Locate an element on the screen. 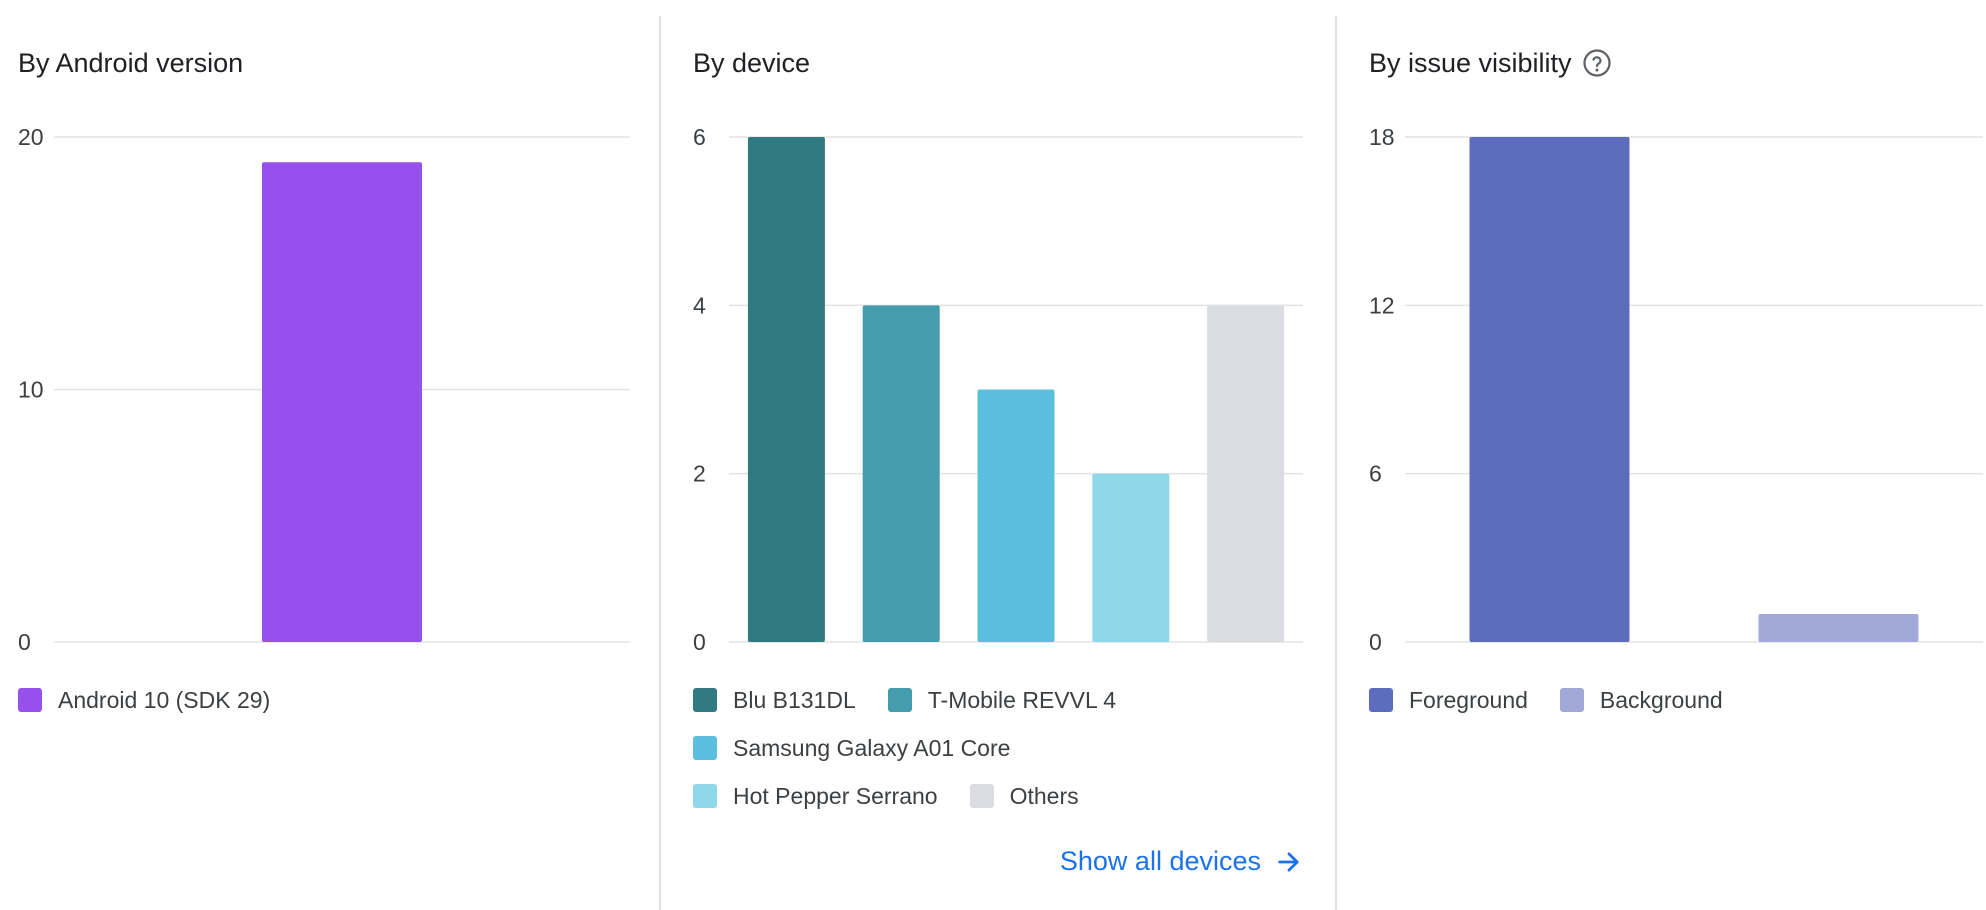 This screenshot has height=910, width=1986. legend-row: Hot Pepper Serrano Others is located at coordinates (920, 796).